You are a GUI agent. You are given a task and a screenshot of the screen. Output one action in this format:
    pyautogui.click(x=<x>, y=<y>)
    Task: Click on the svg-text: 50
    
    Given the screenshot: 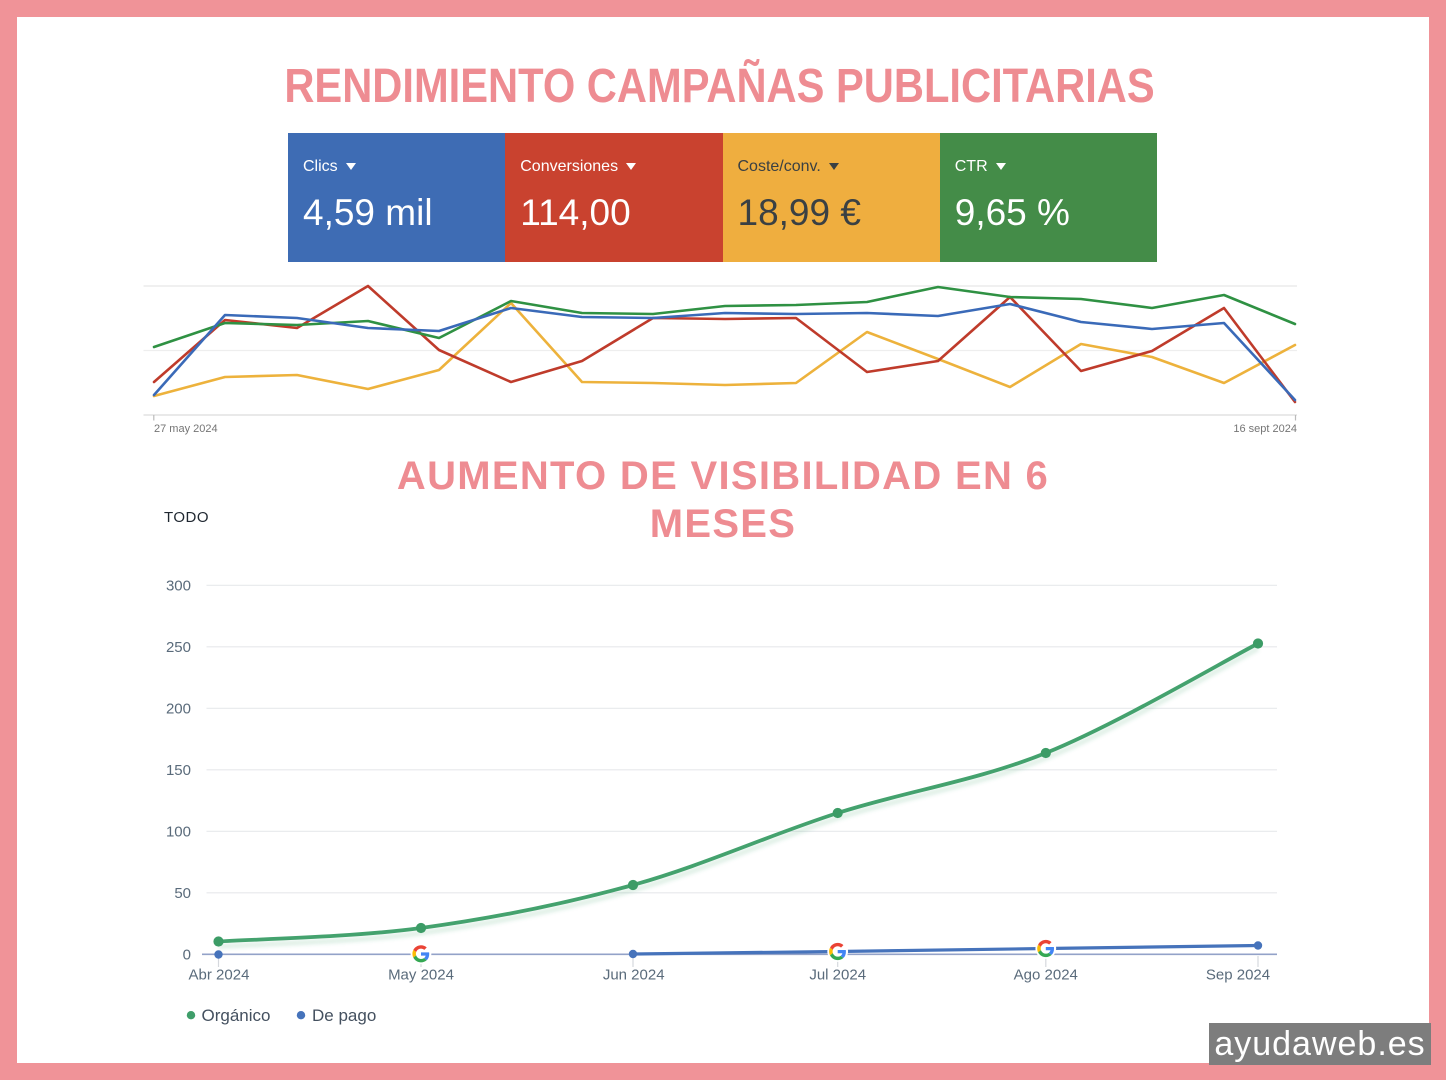 What is the action you would take?
    pyautogui.click(x=182, y=893)
    